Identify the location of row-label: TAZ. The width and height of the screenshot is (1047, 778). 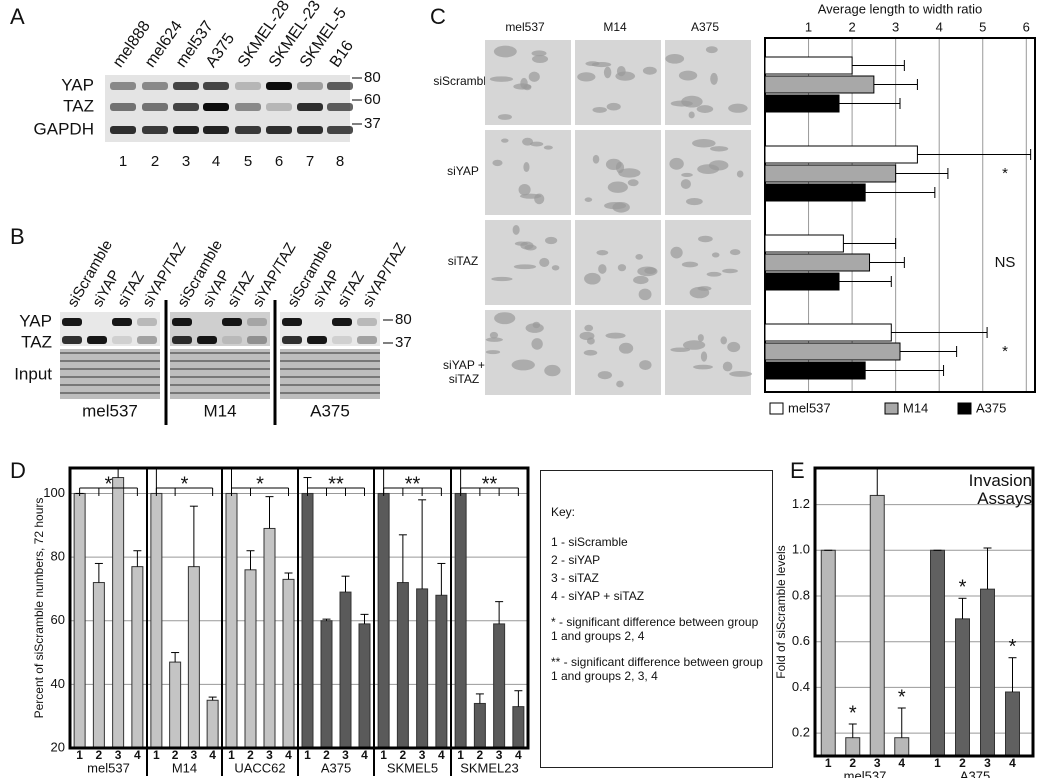
(36, 341).